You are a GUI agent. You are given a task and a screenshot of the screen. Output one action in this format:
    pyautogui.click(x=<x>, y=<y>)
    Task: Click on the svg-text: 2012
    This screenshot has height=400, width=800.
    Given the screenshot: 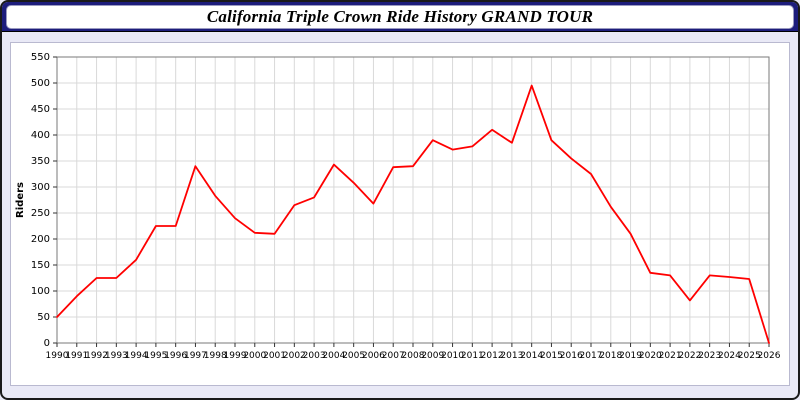 What is the action you would take?
    pyautogui.click(x=492, y=356)
    